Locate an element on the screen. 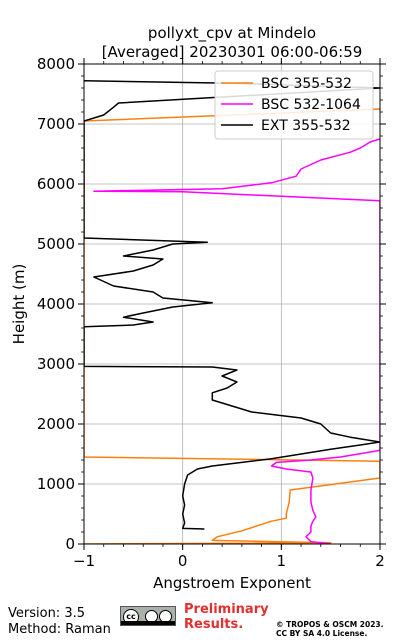 The width and height of the screenshot is (400, 640). preliminary-line1: Preliminary is located at coordinates (226, 609).